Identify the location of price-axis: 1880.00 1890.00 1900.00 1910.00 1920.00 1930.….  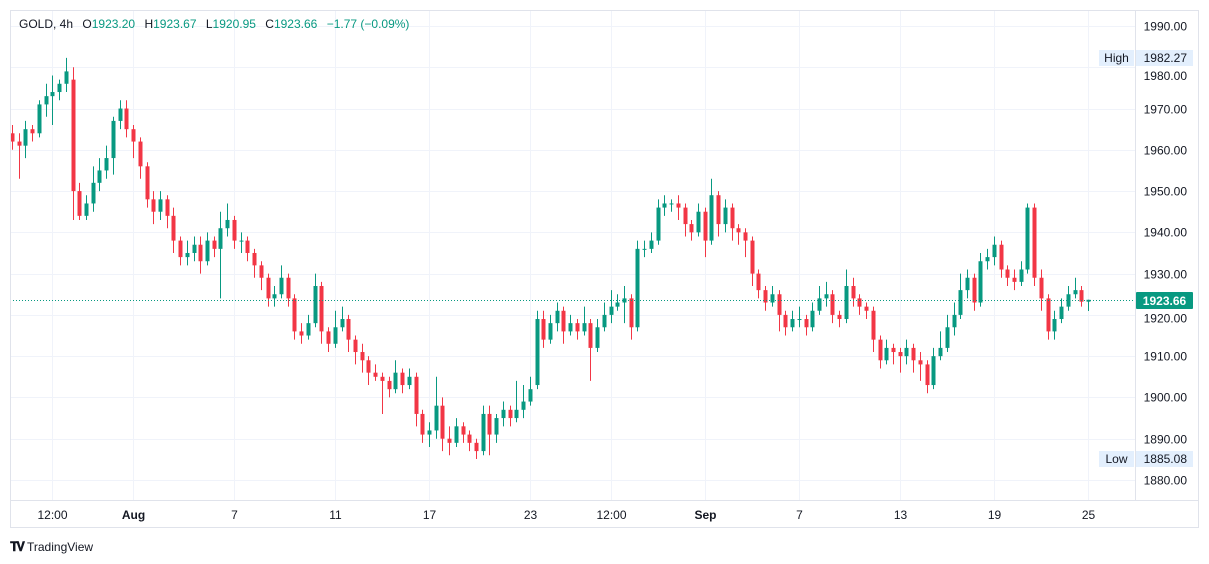
(1166, 254).